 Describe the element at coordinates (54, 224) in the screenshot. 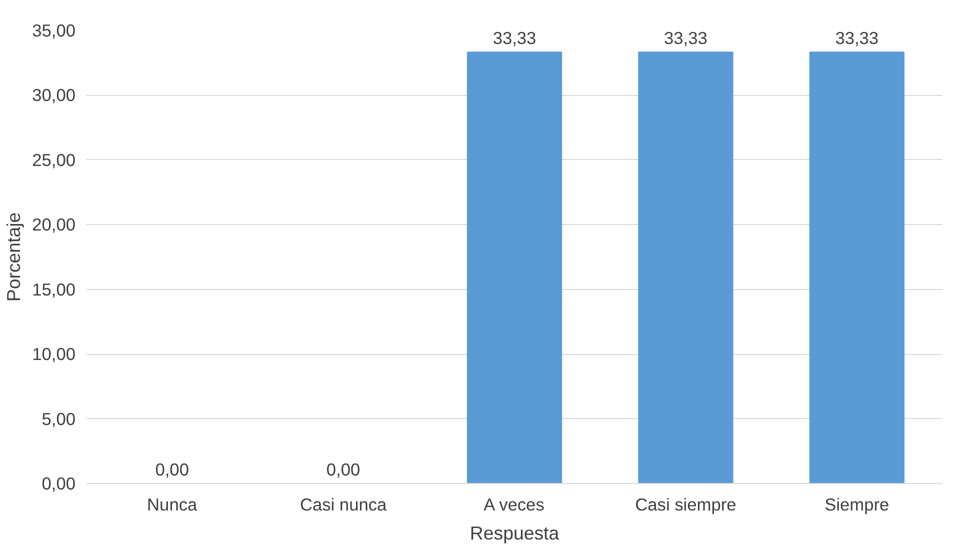

I see `y-tick-label: 20,00` at that location.